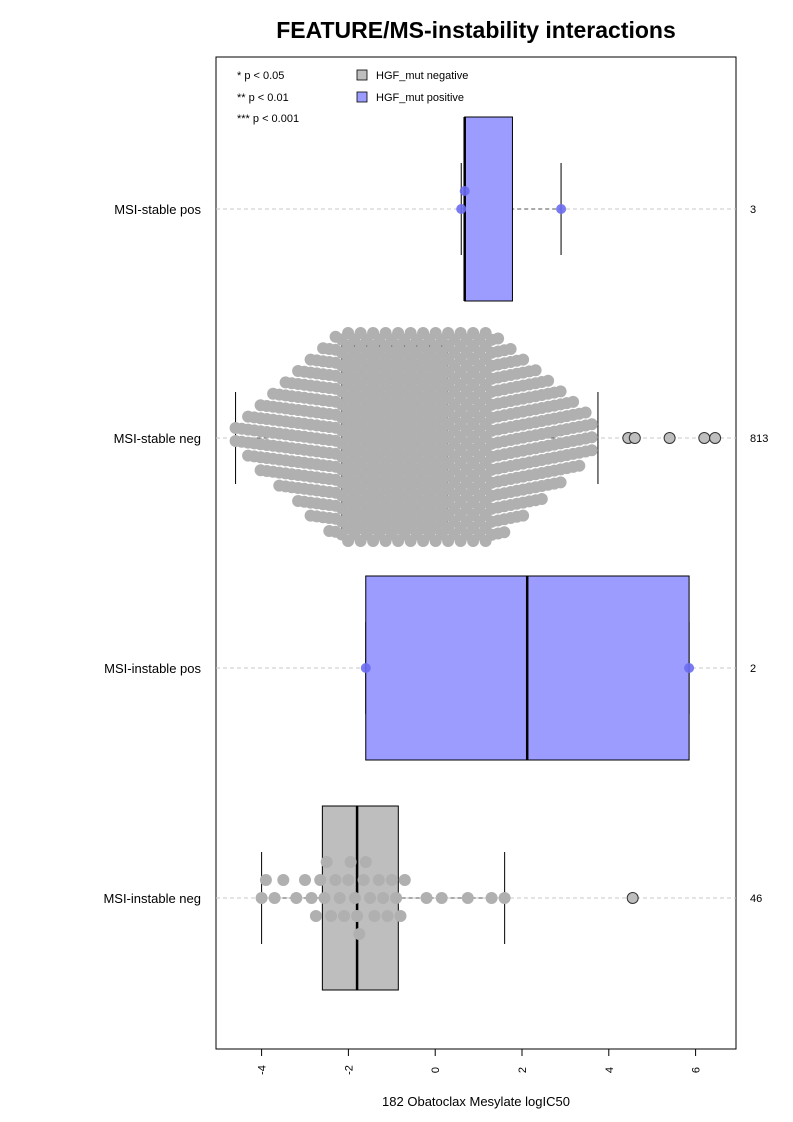 This screenshot has width=793, height=1122. What do you see at coordinates (420, 98) in the screenshot?
I see `legend-label-positive: HGF_mut positive` at bounding box center [420, 98].